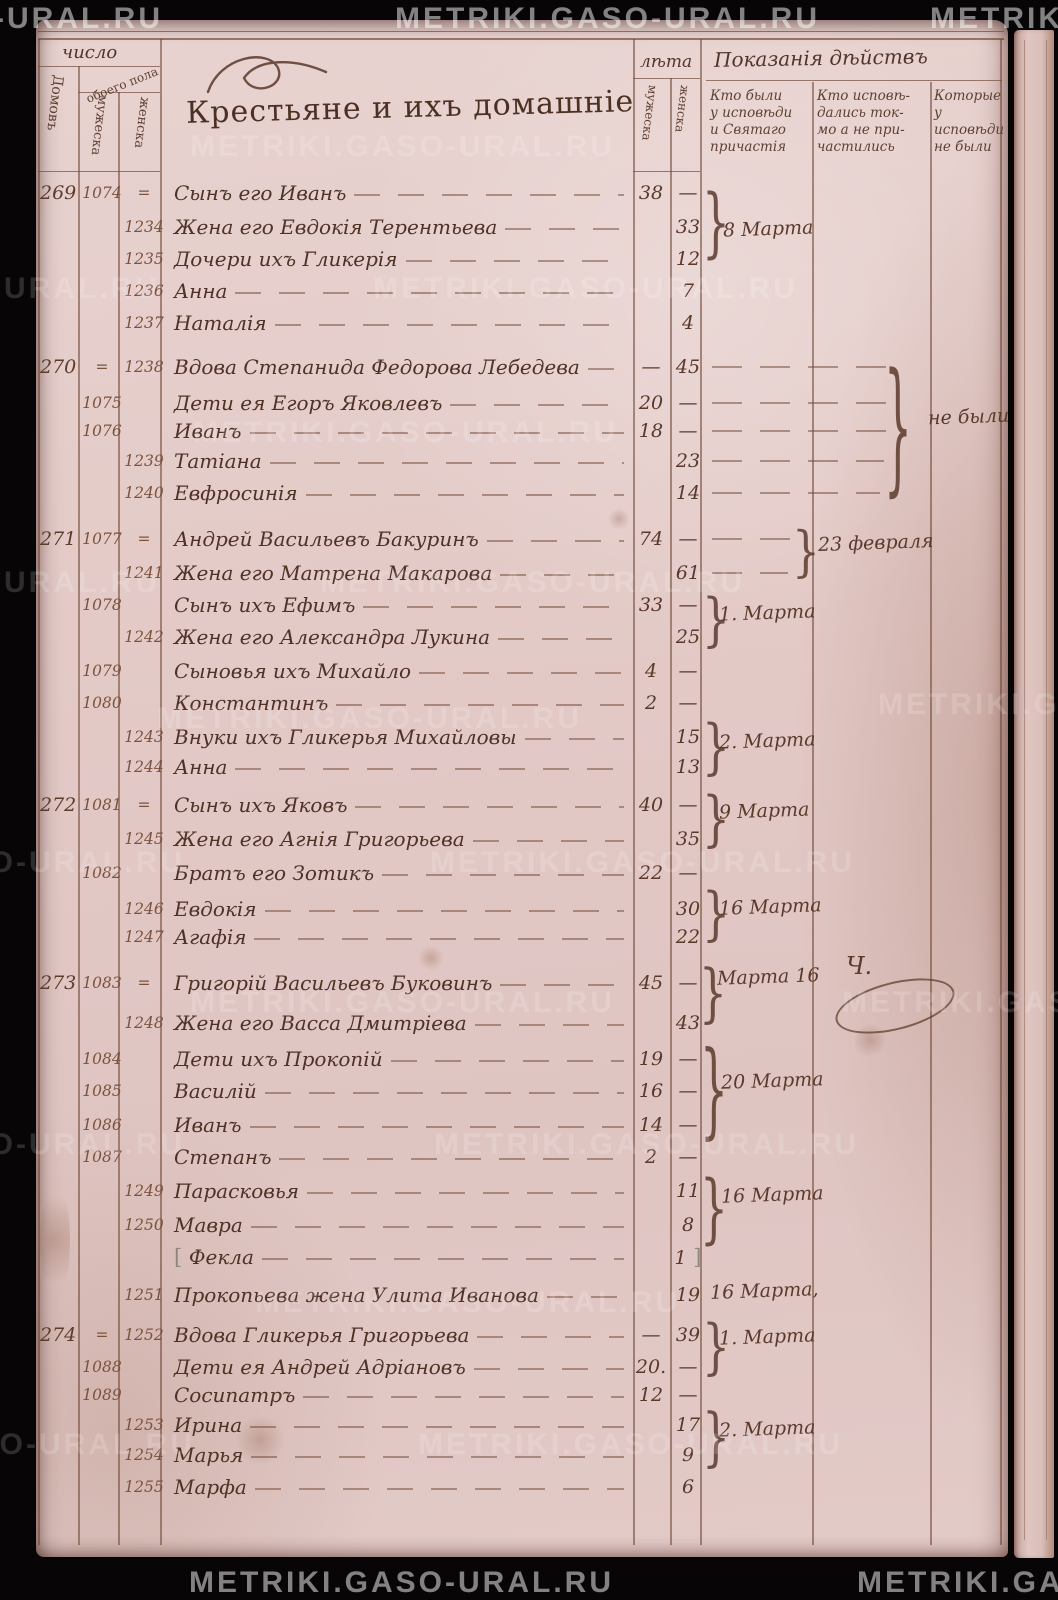  Describe the element at coordinates (968, 96) in the screenshot. I see `action3-header-line: Которые` at that location.